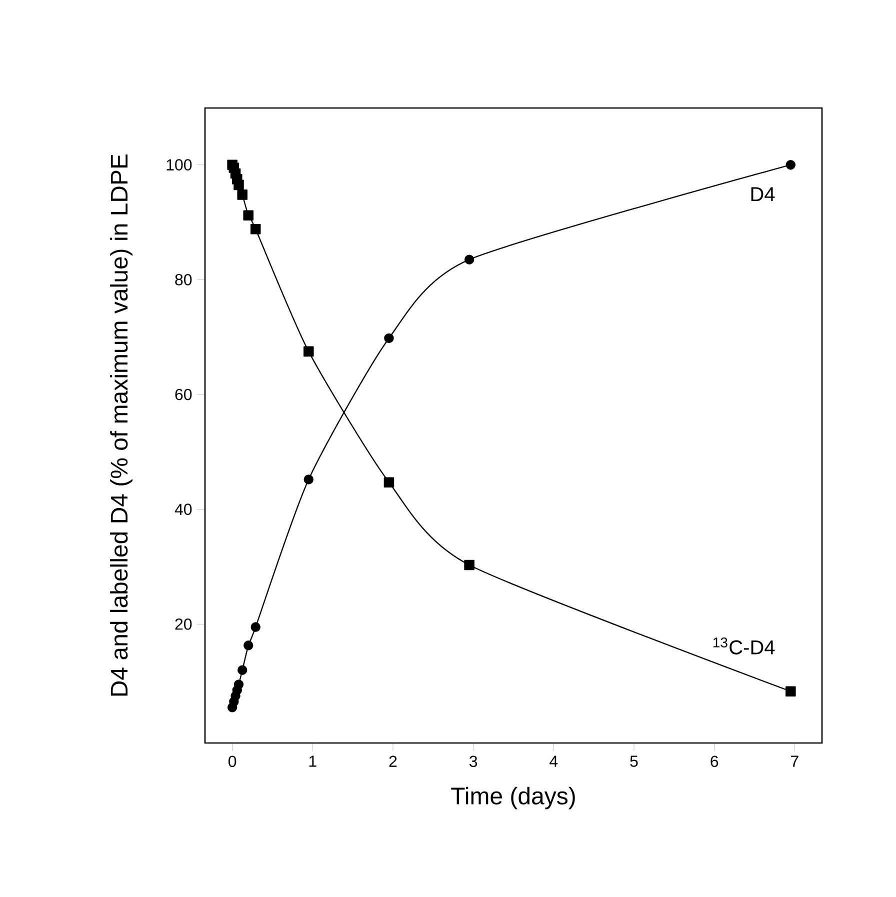  I want to click on x-axis-title: Time (days), so click(513, 798).